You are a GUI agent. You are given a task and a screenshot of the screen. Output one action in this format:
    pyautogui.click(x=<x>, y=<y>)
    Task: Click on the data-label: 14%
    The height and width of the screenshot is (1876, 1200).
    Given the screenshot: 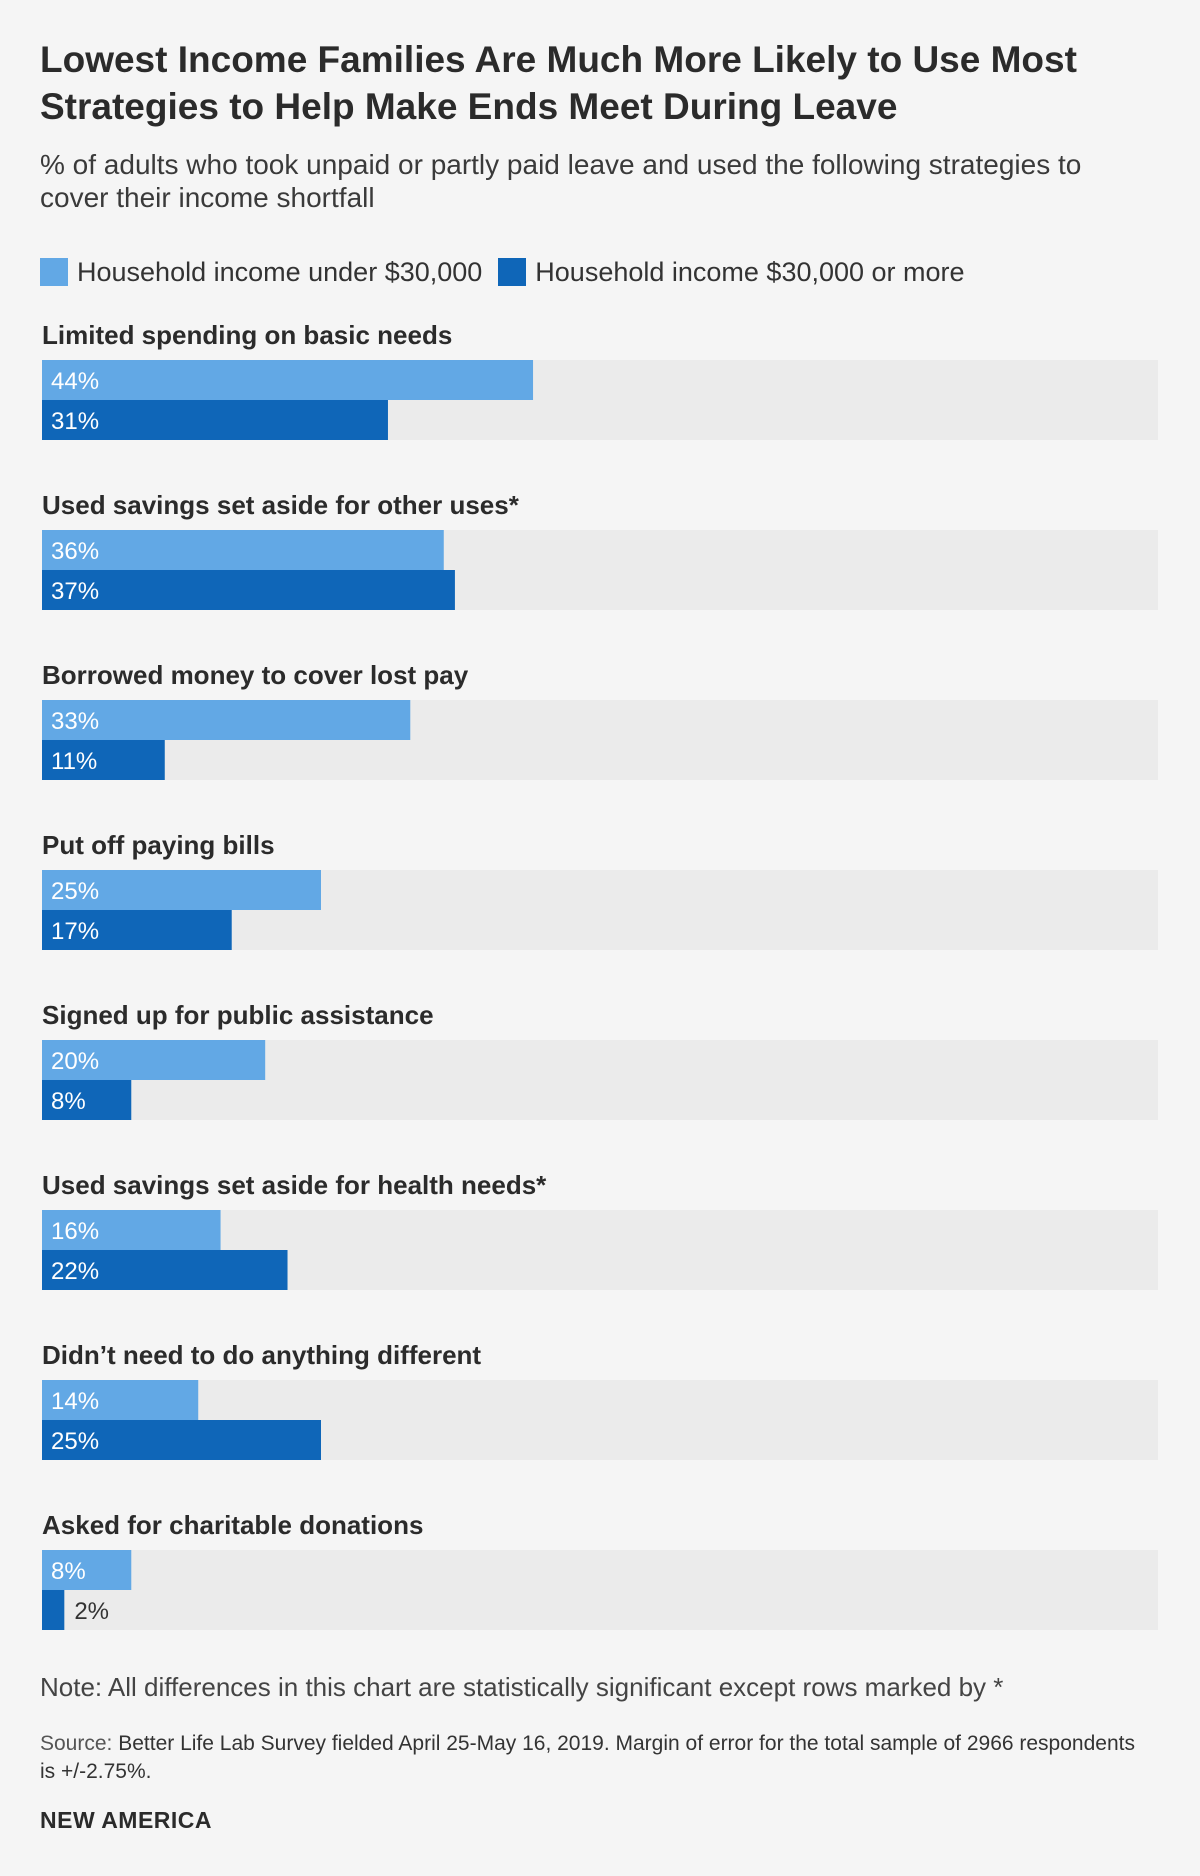 What is the action you would take?
    pyautogui.click(x=75, y=1401)
    